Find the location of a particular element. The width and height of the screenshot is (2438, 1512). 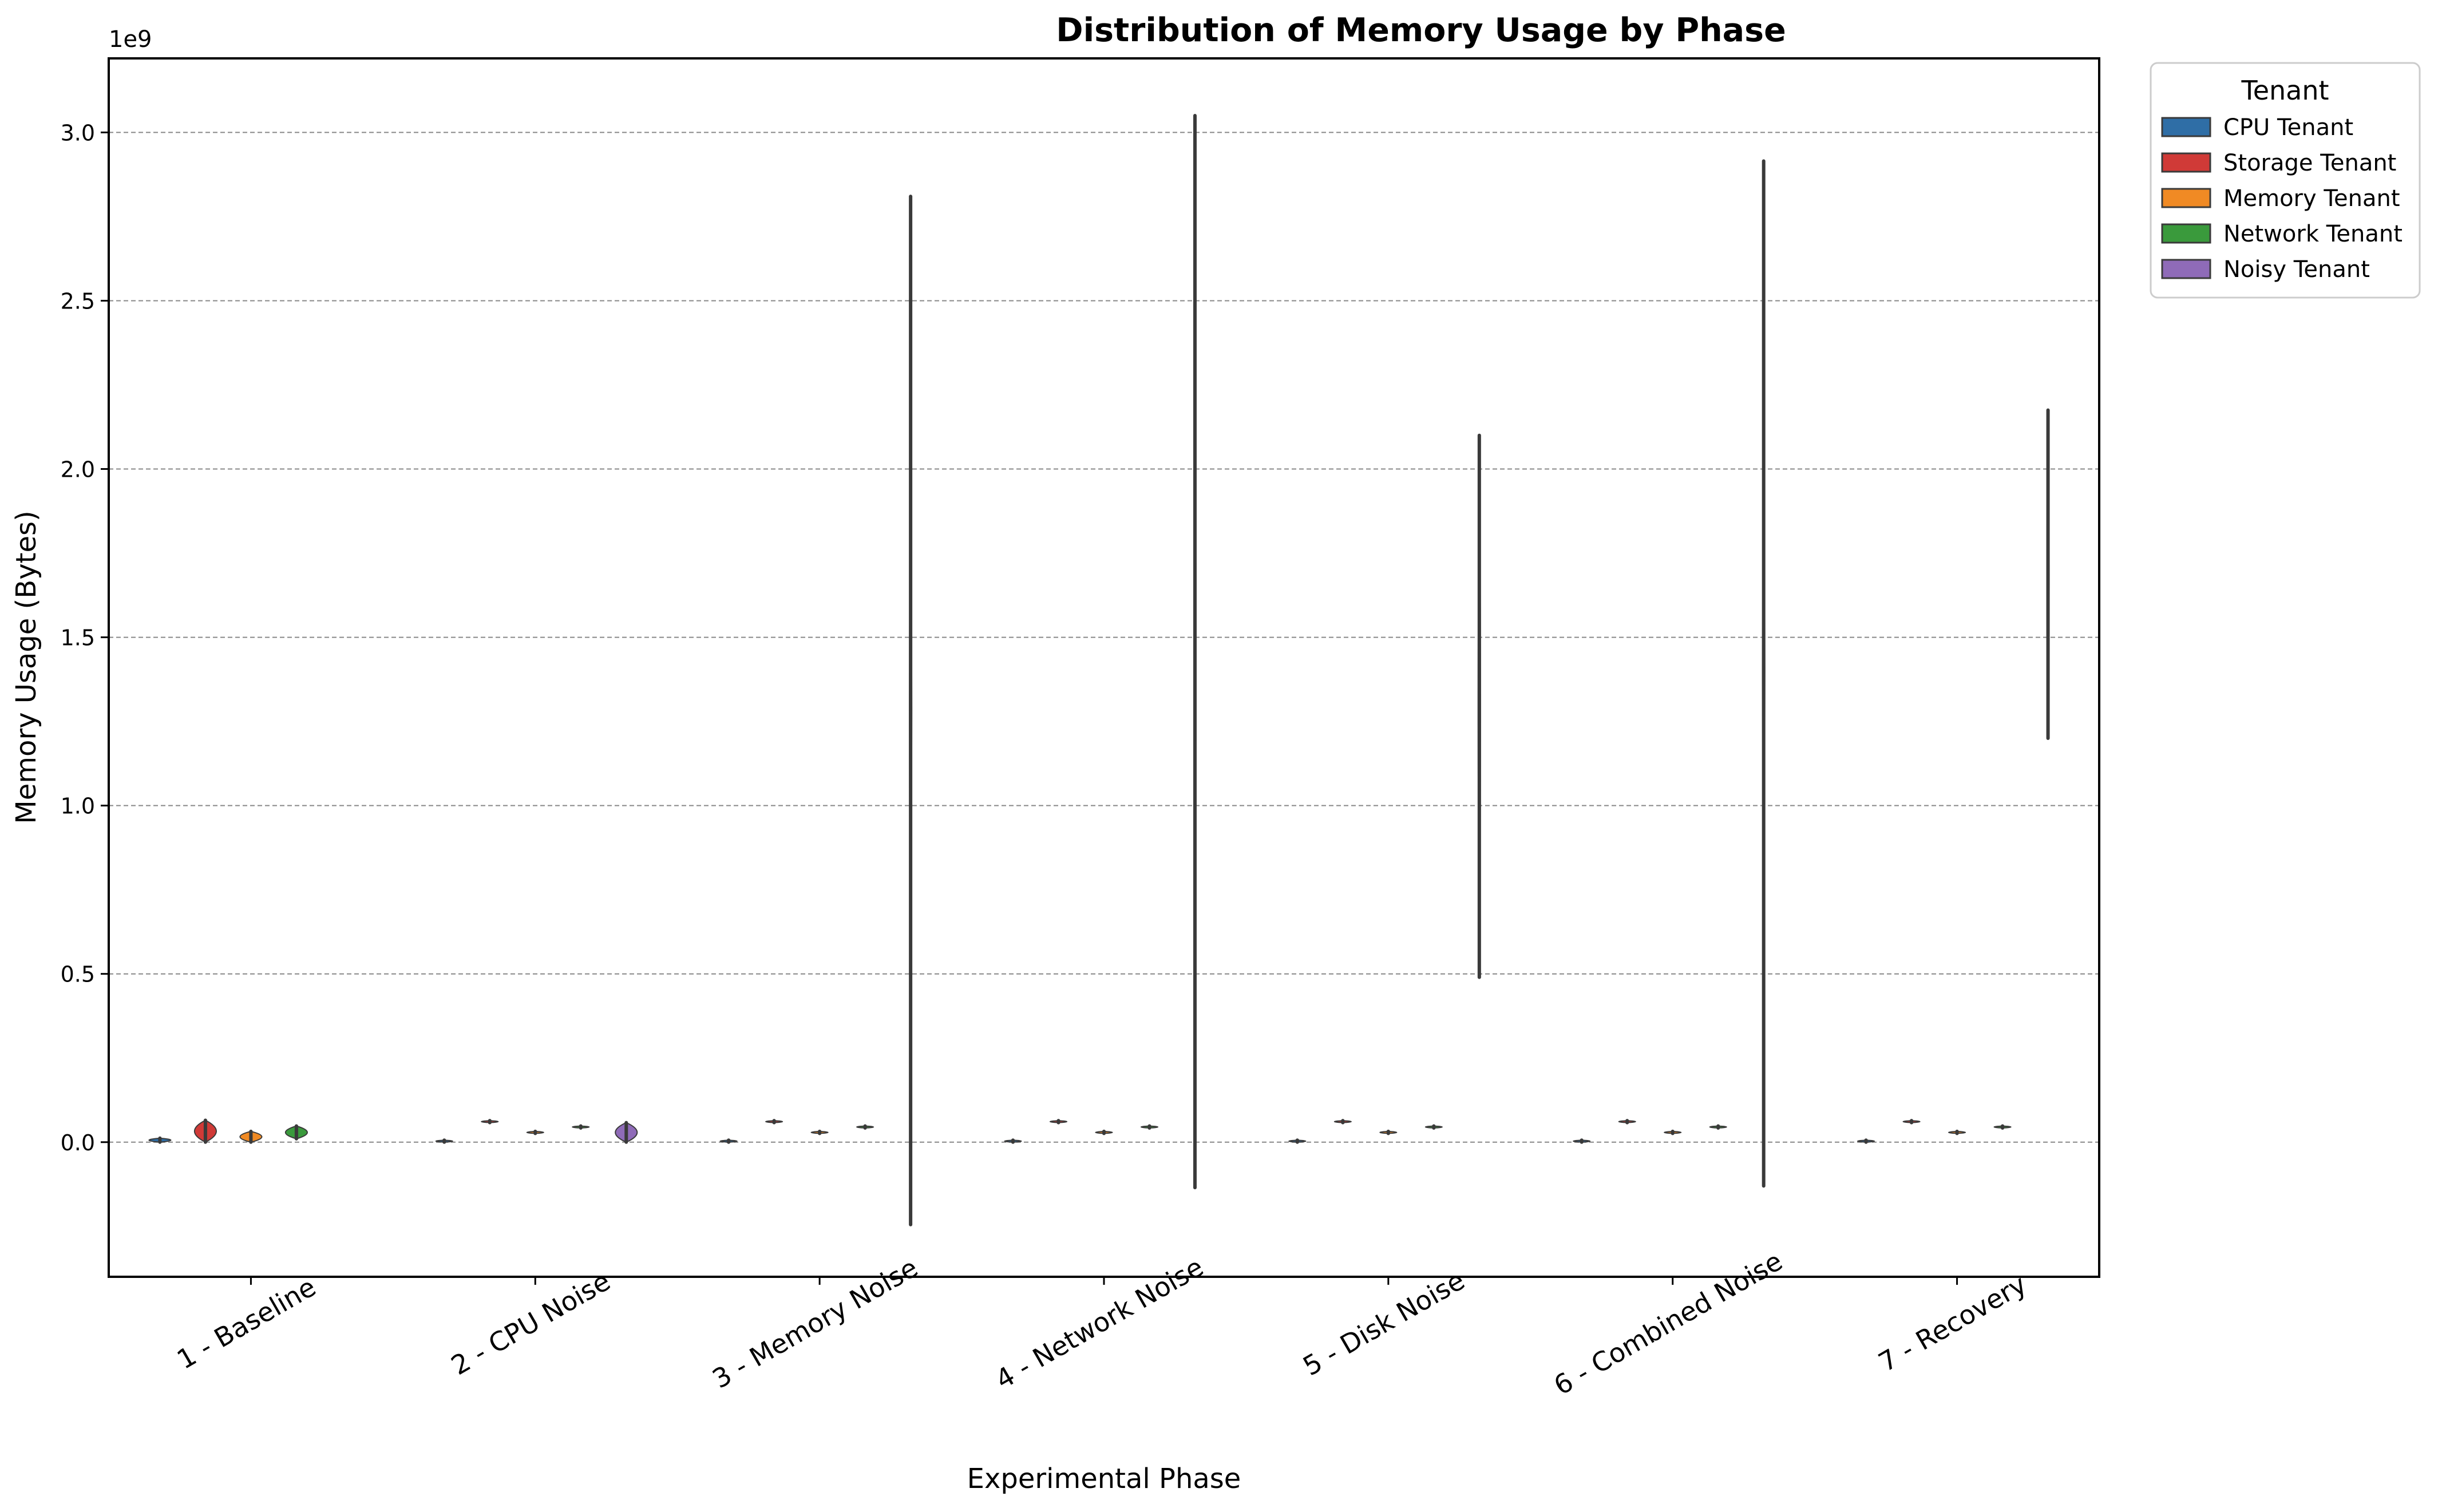

legend-entry-label: Noisy Tenant is located at coordinates (2296, 269).